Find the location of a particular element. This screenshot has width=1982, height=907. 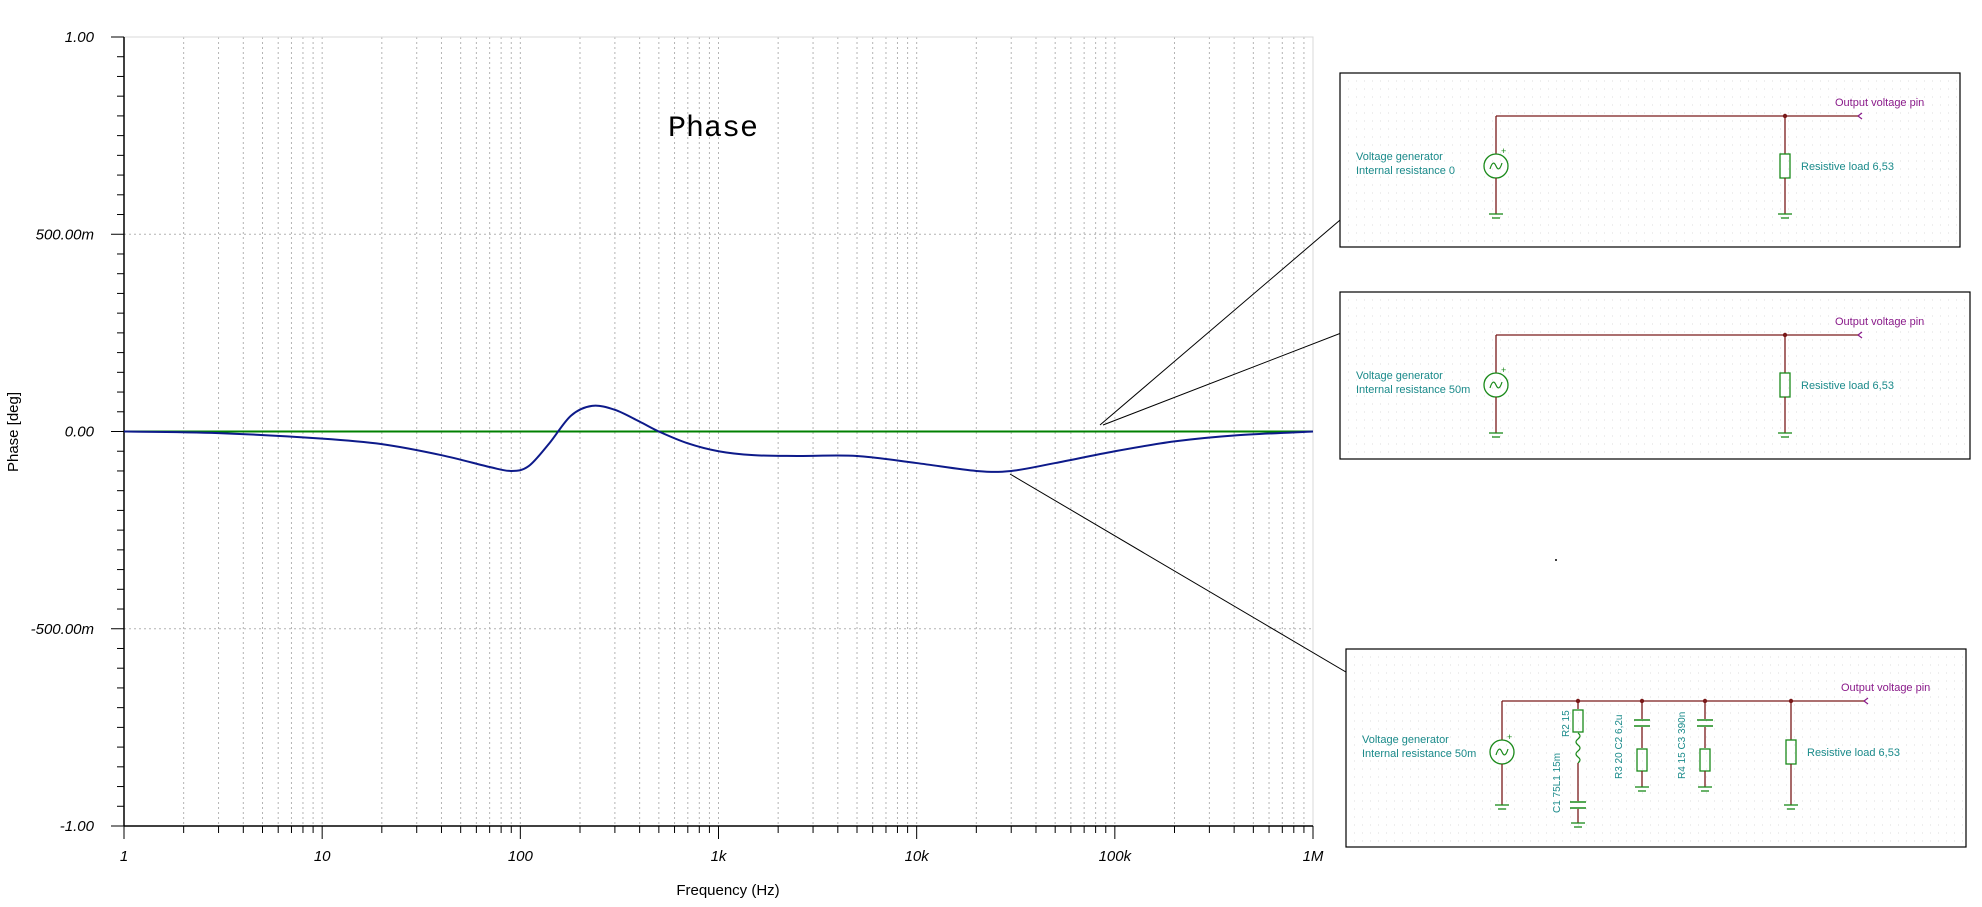

leader-lines is located at coordinates (1200, 450).